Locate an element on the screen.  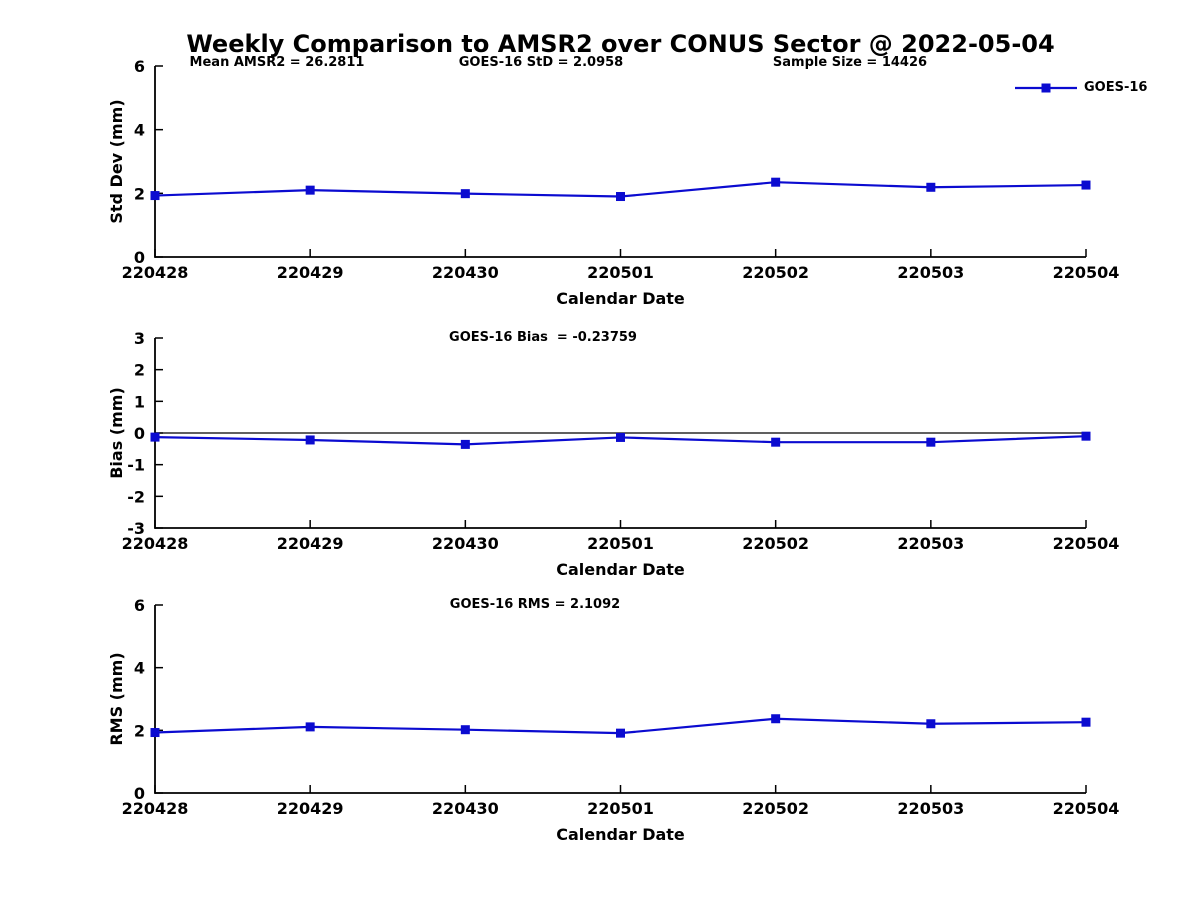
legend-label: GOES-16 is located at coordinates (1116, 87).